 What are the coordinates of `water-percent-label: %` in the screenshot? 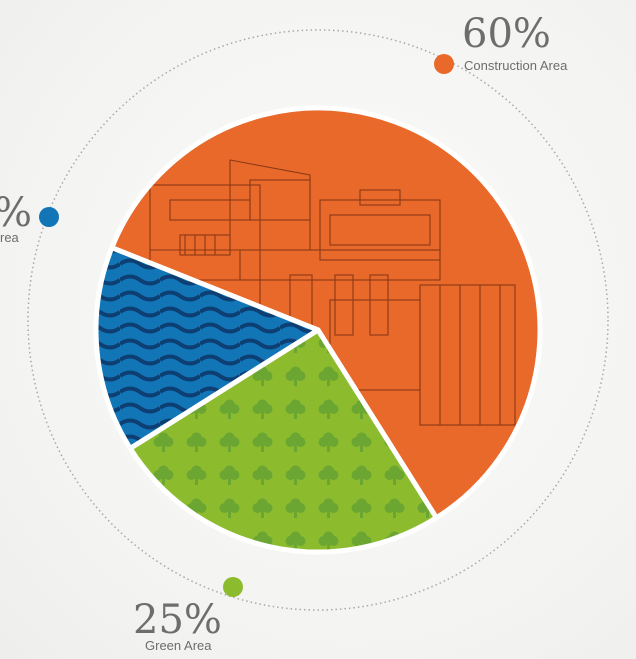 It's located at (16, 213).